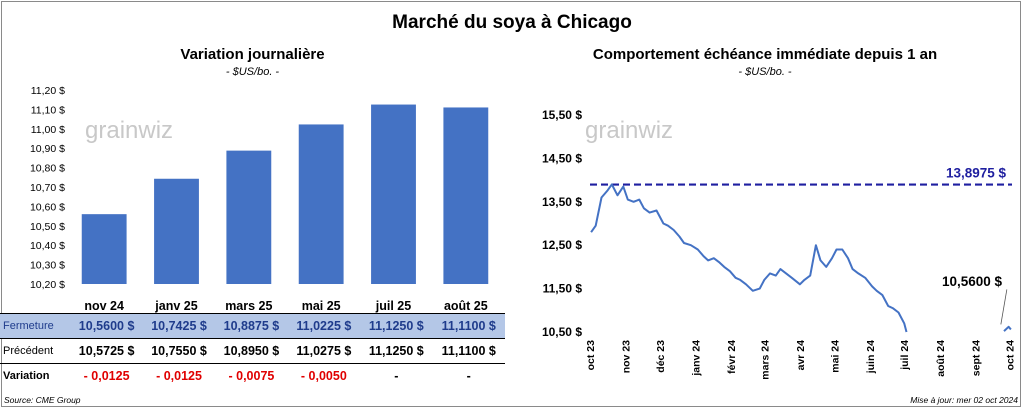 The width and height of the screenshot is (1024, 410). Describe the element at coordinates (48, 130) in the screenshot. I see `y-tick-label: 11,00 $` at that location.